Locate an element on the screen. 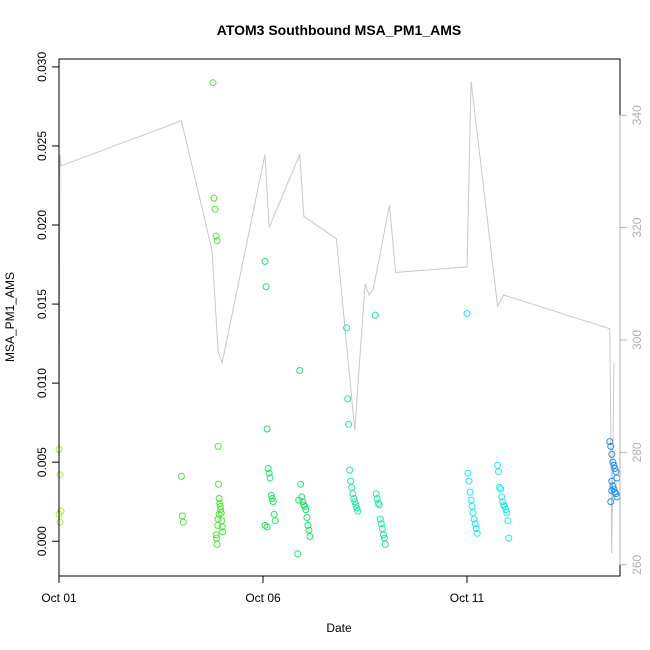 Image resolution: width=650 pixels, height=650 pixels. series-mid is located at coordinates (287, 407).